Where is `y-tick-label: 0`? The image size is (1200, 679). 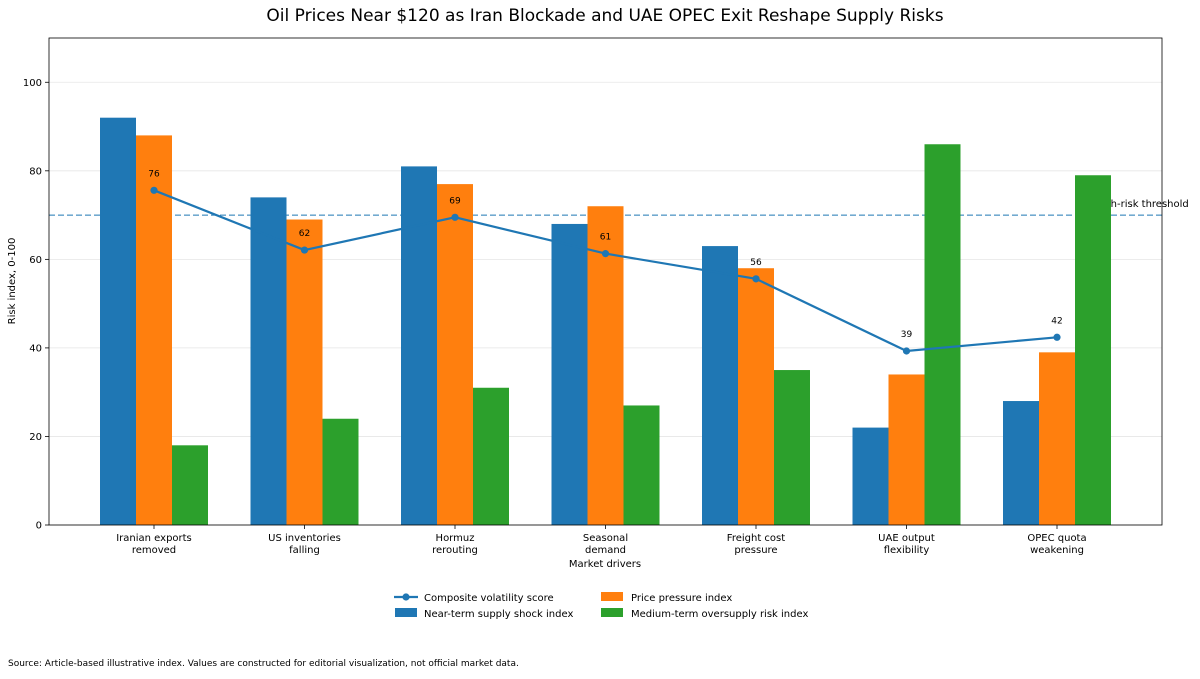 y-tick-label: 0 is located at coordinates (39, 526).